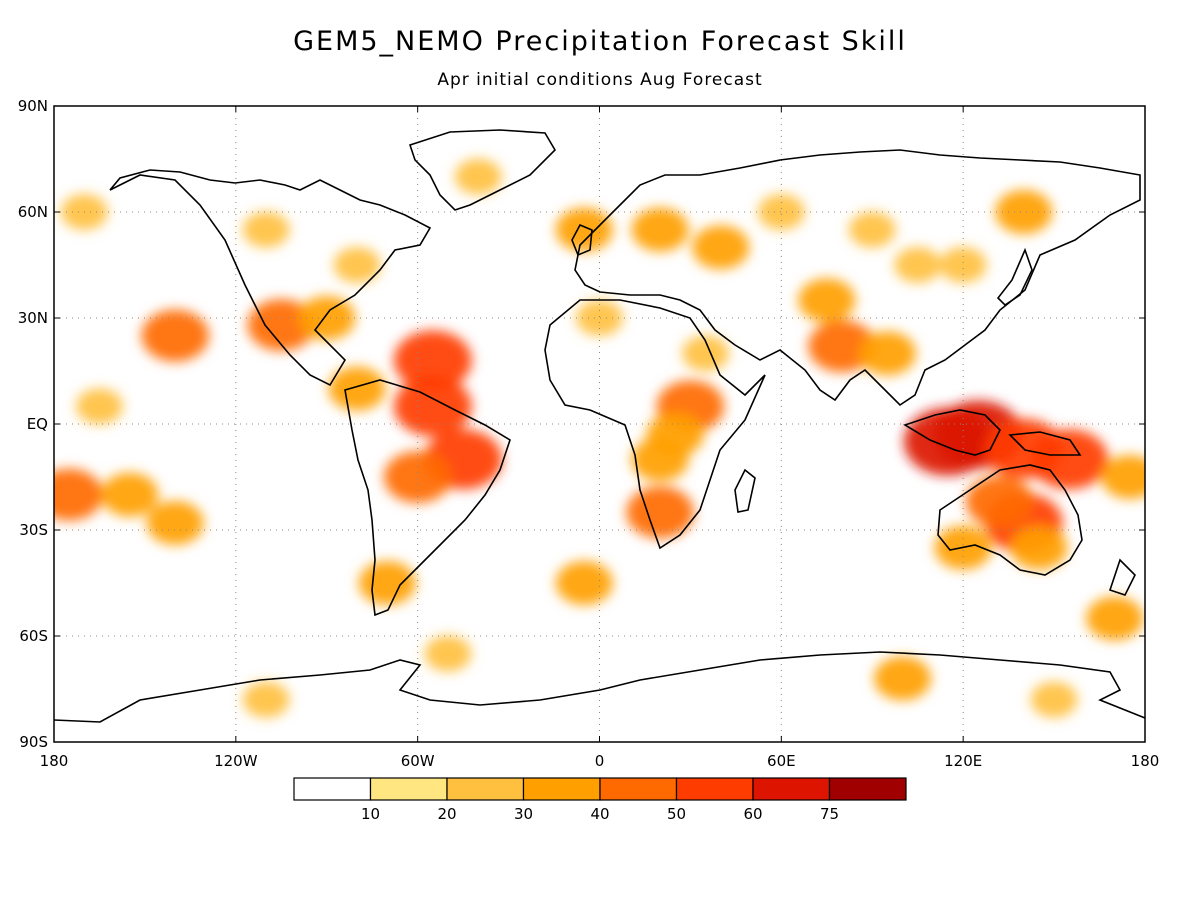 The height and width of the screenshot is (900, 1200). What do you see at coordinates (1122, 577) in the screenshot?
I see `coast-new-zealand` at bounding box center [1122, 577].